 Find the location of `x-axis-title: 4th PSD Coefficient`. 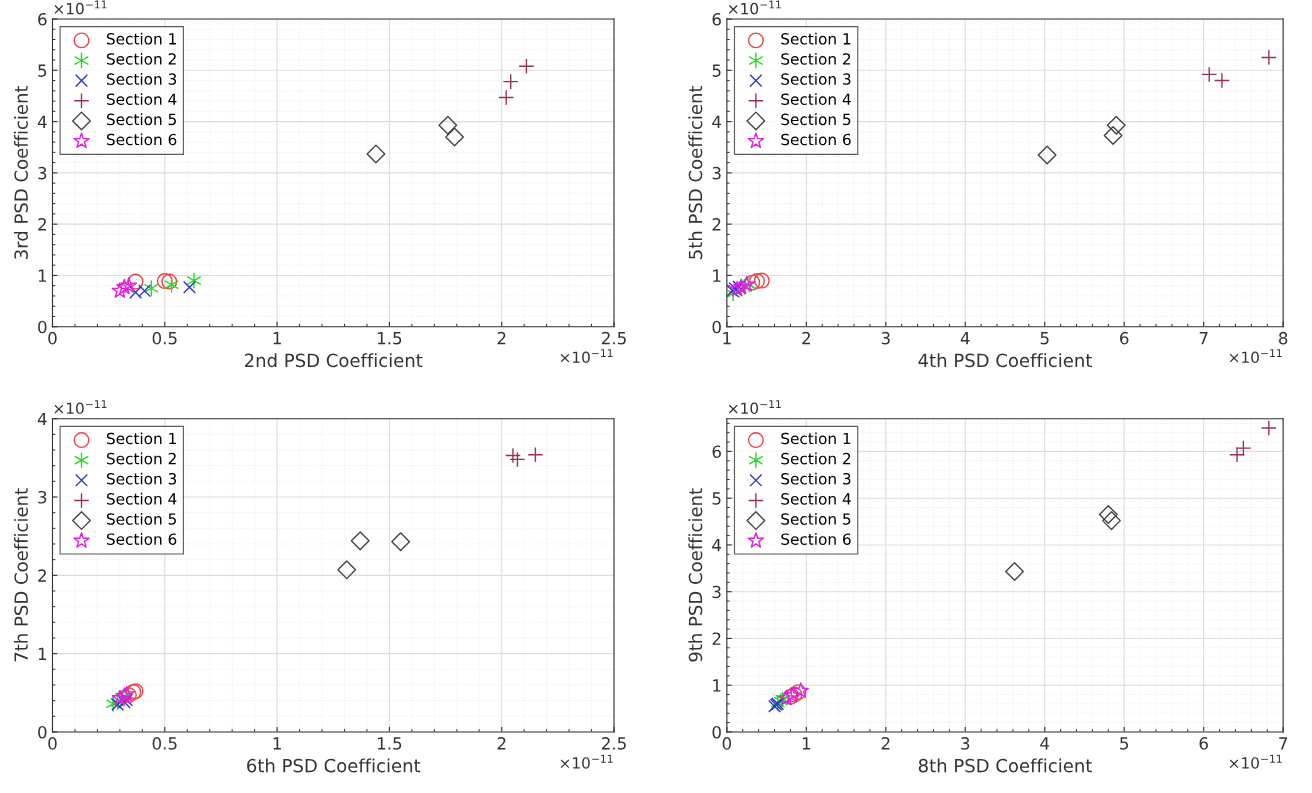

x-axis-title: 4th PSD Coefficient is located at coordinates (1005, 360).